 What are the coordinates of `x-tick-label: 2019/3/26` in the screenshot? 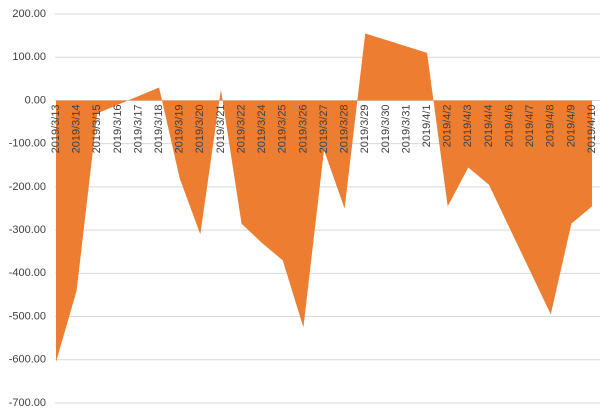 It's located at (303, 128).